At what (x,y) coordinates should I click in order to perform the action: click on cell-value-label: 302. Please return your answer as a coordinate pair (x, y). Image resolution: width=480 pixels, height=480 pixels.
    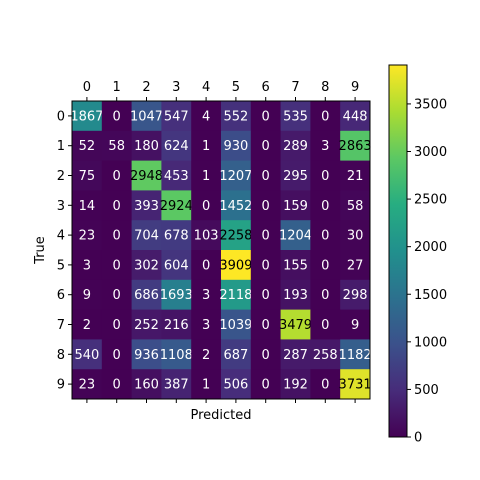
    Looking at the image, I should click on (146, 265).